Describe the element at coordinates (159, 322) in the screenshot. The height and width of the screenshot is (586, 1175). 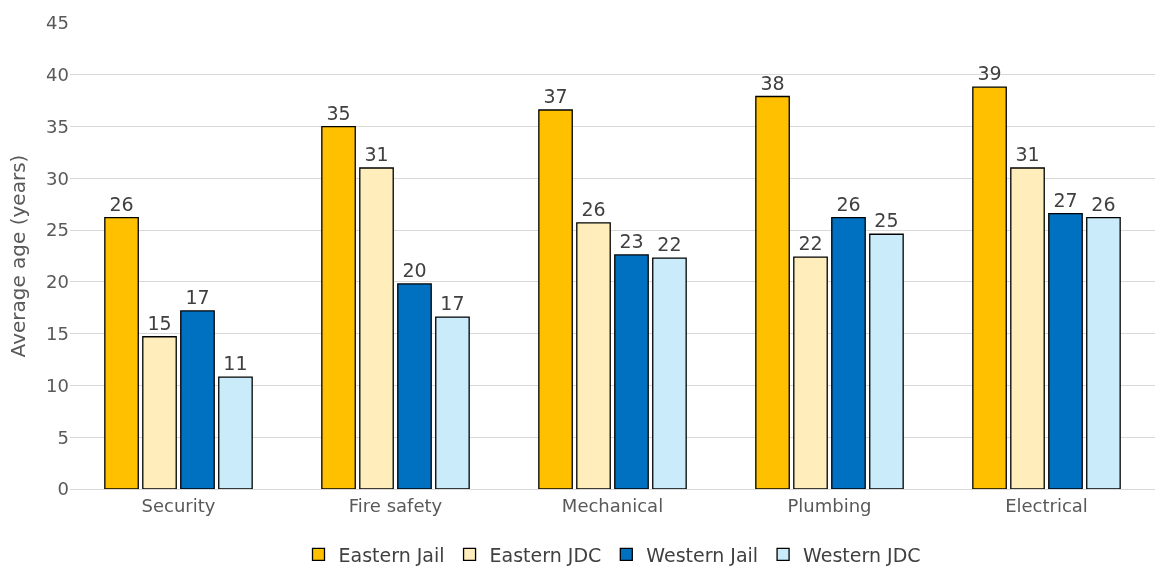
I see `data-label: 15` at that location.